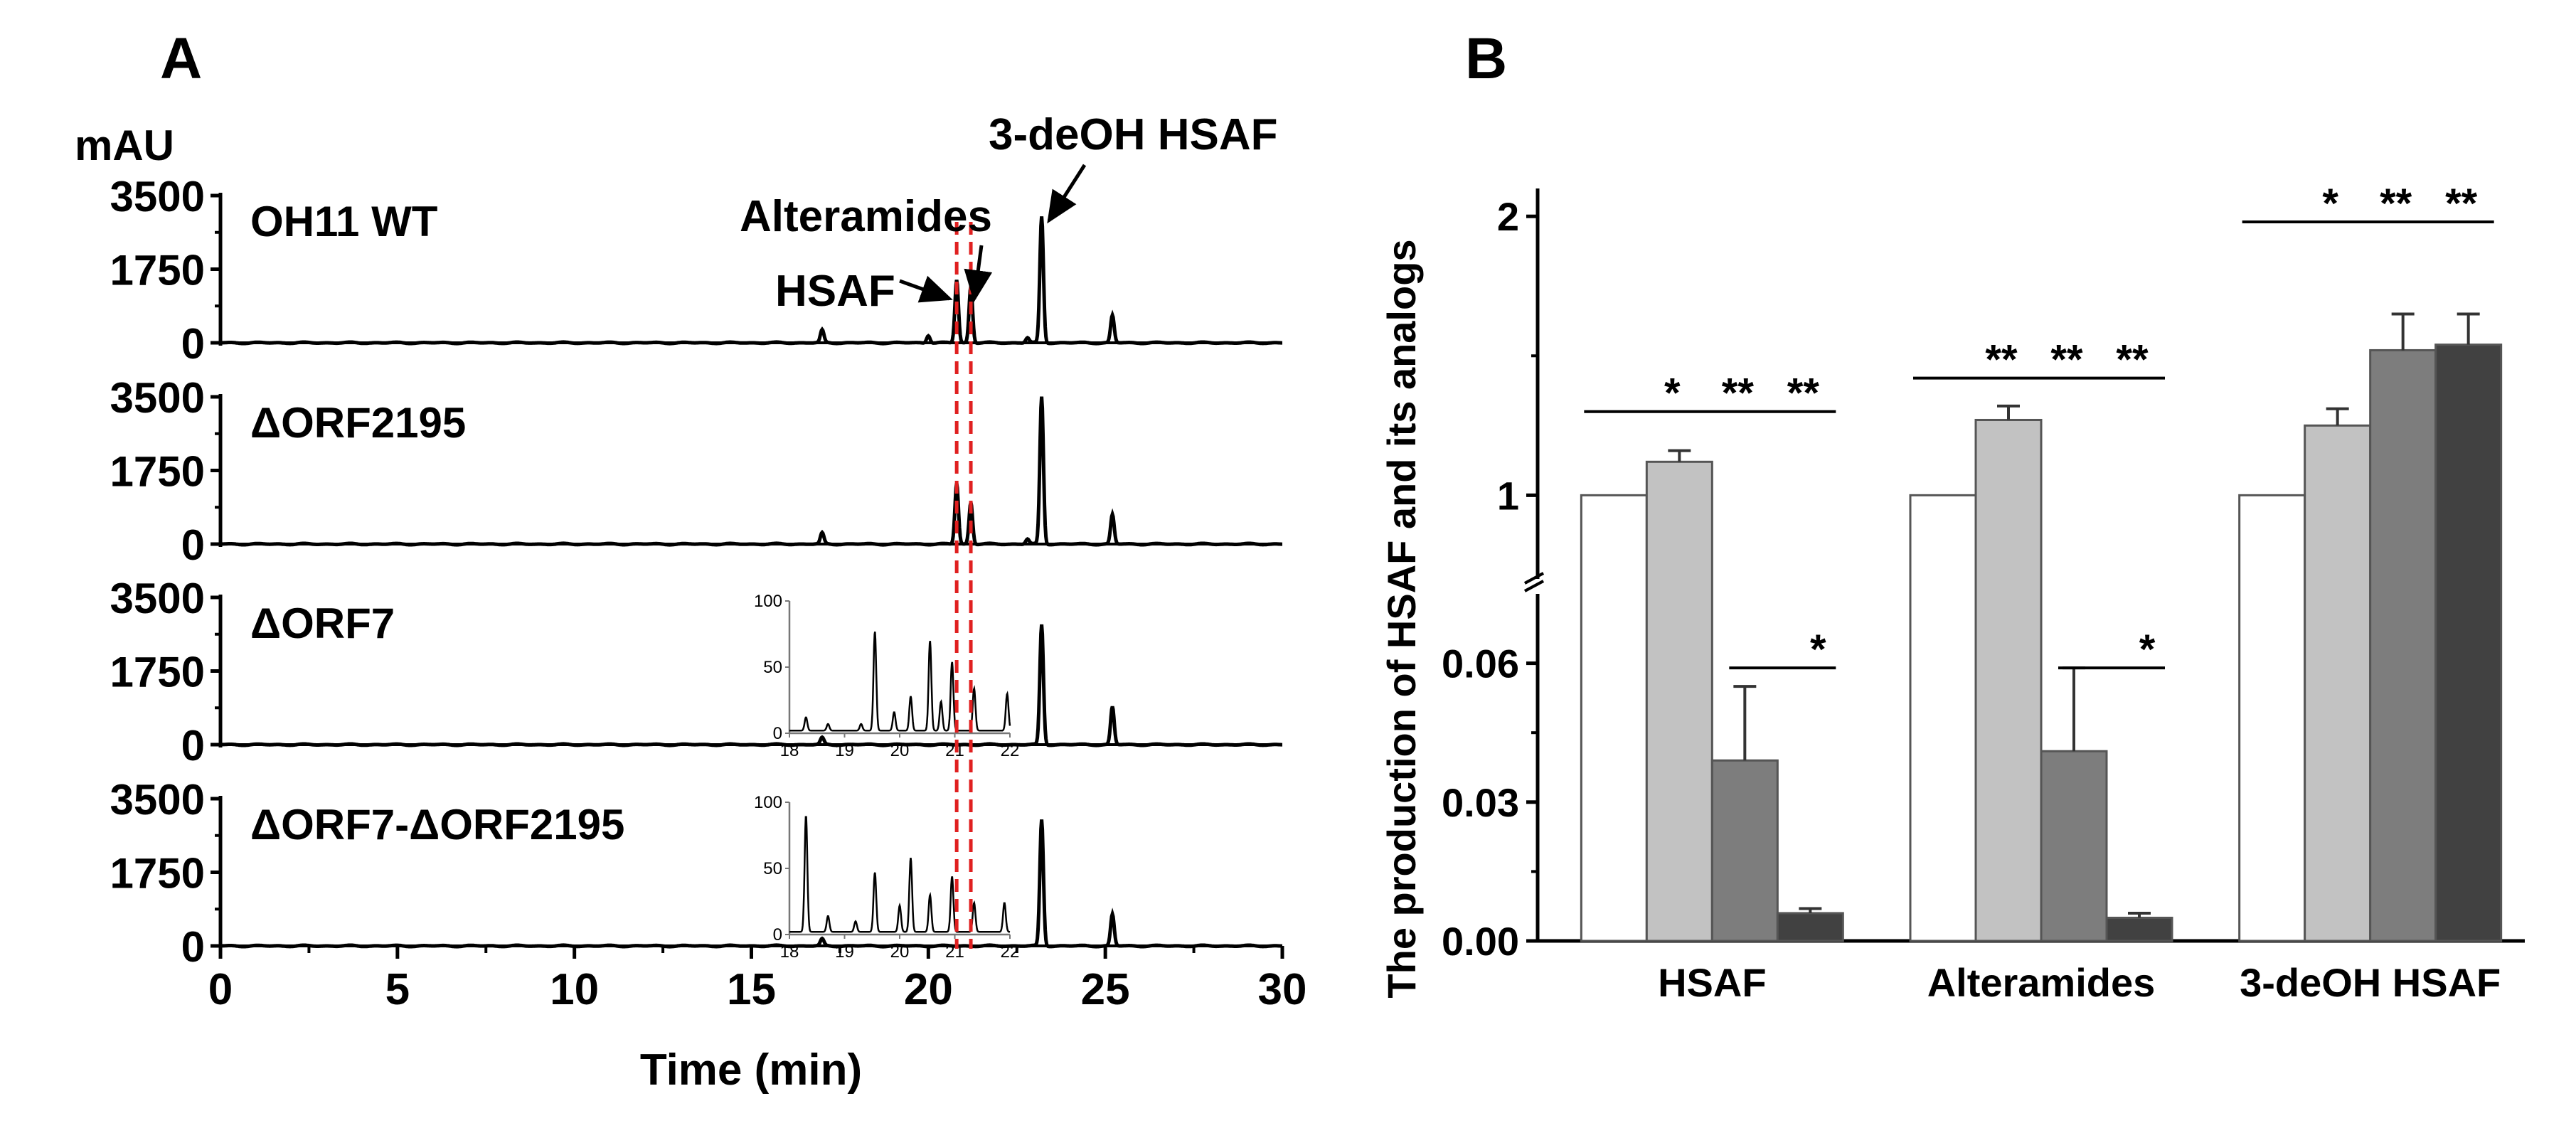 This screenshot has height=1123, width=2576. Describe the element at coordinates (322, 623) in the screenshot. I see `trace-label: ΔORF7` at that location.